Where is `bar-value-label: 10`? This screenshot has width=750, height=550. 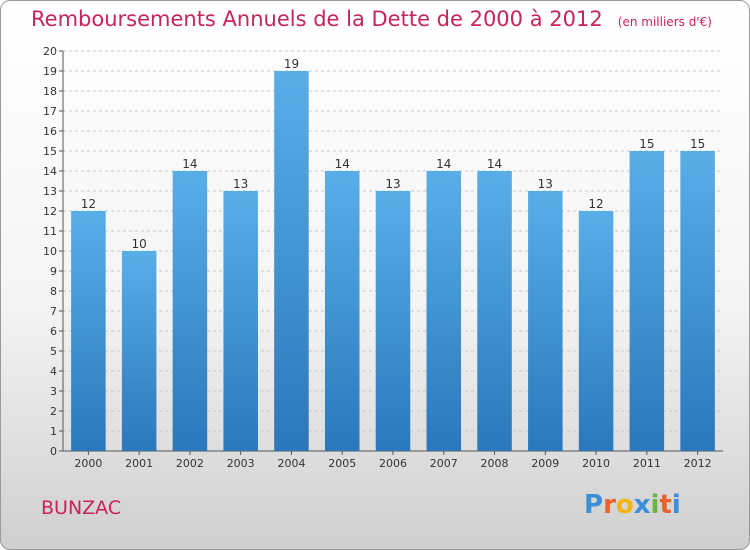
bar-value-label: 10 is located at coordinates (139, 244).